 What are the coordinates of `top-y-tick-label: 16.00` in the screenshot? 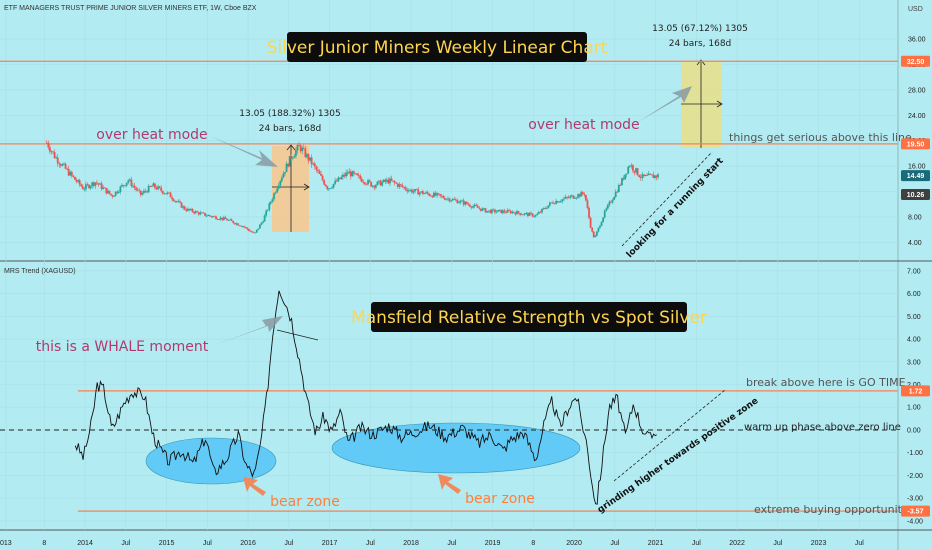 It's located at (917, 167).